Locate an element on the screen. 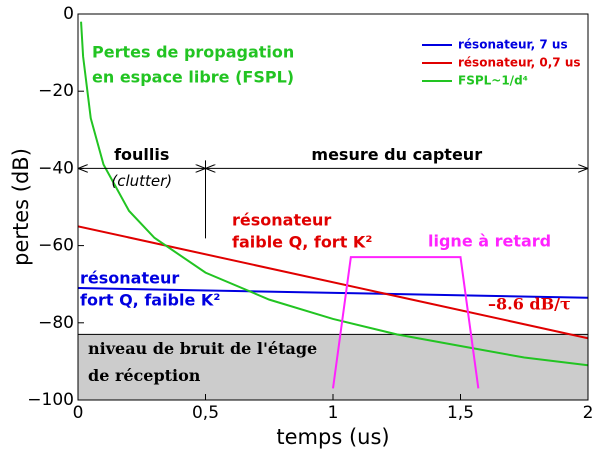  noise-label: de réception is located at coordinates (144, 375).